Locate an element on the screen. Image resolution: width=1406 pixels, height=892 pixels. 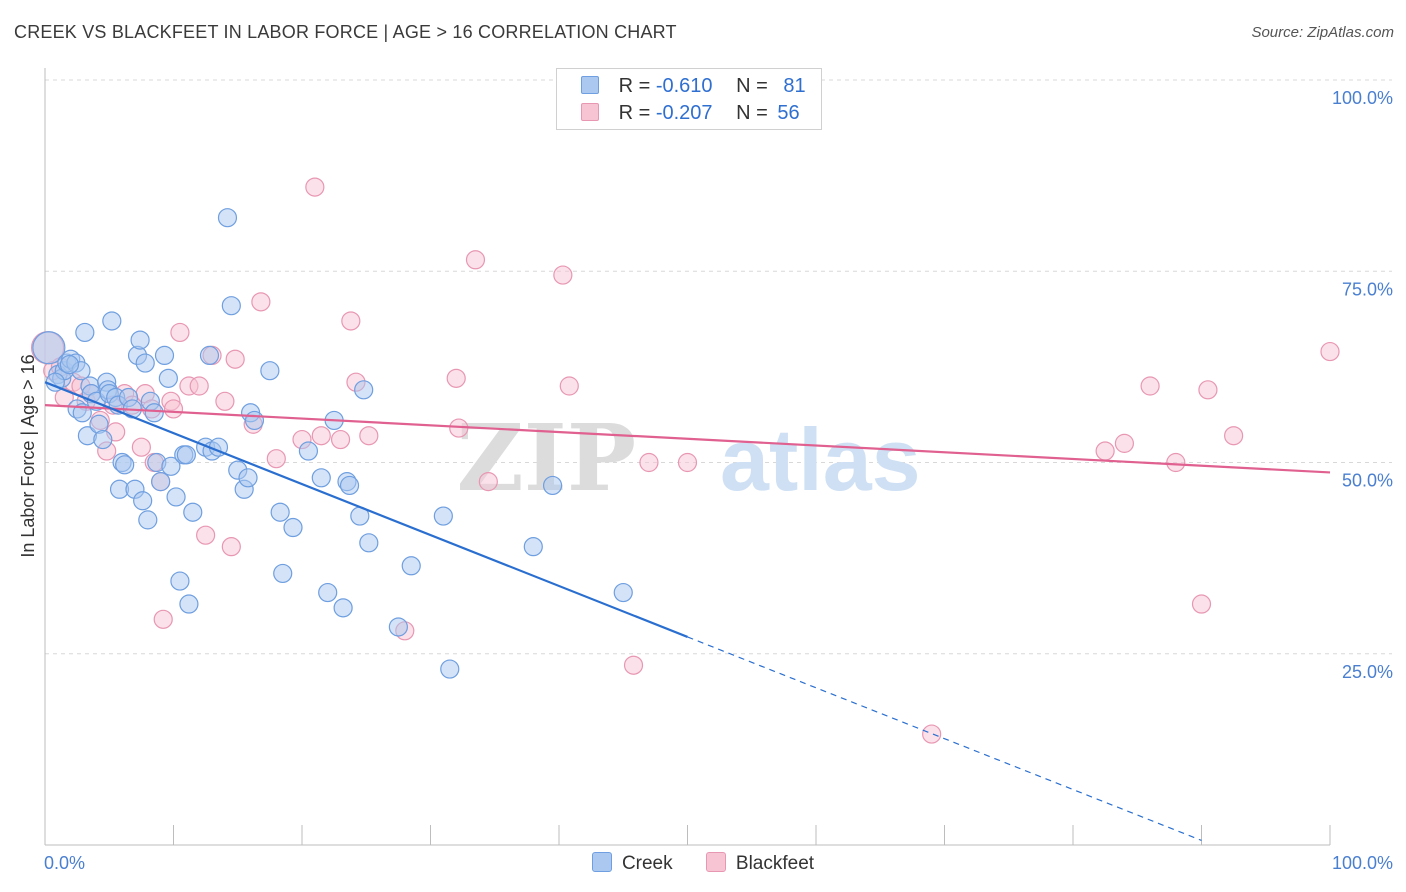
creek-r-value: -0.610 is located at coordinates (684, 86).